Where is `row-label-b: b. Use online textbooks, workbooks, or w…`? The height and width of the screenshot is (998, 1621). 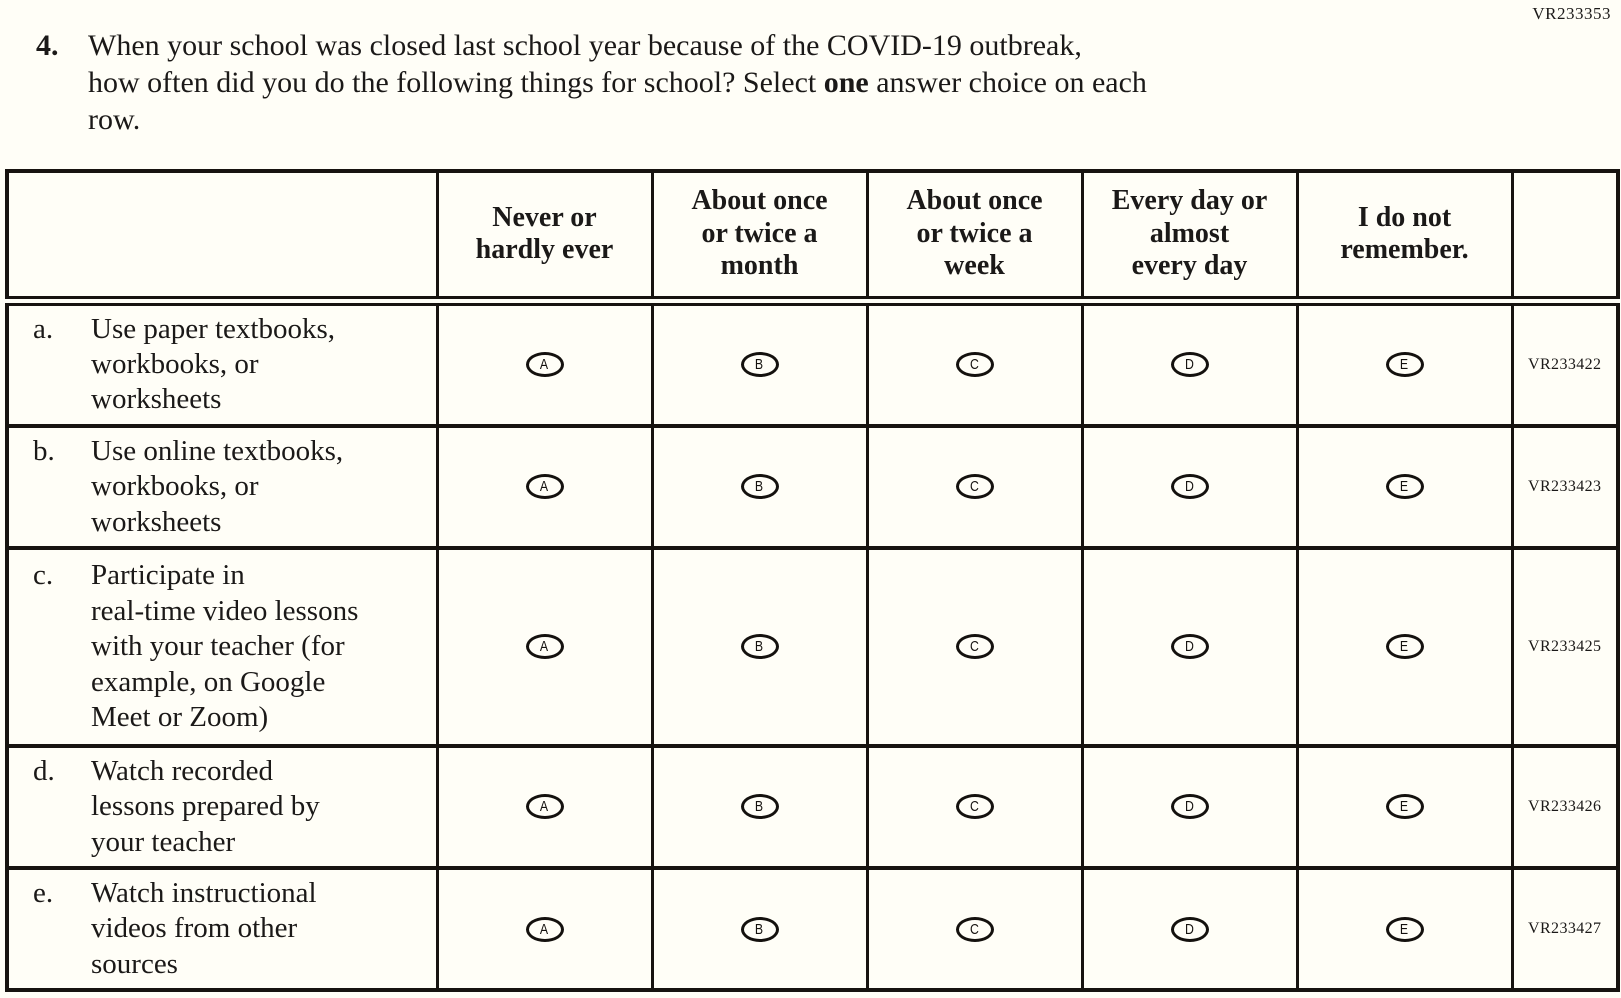
row-label-b: b. Use online textbooks, workbooks, or w… is located at coordinates (222, 486).